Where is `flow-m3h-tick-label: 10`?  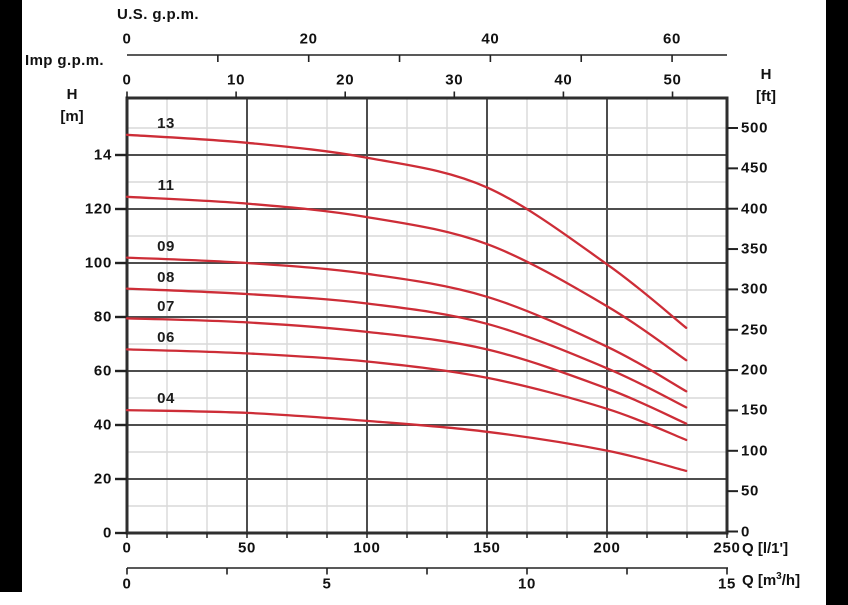
flow-m3h-tick-label: 10 is located at coordinates (527, 584).